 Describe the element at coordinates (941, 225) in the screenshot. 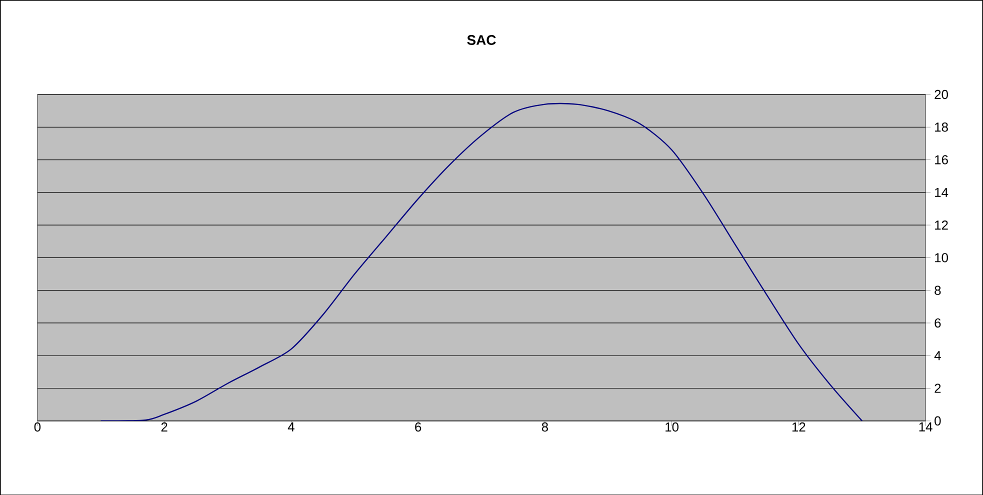

I see `y-tick-label: 12` at that location.